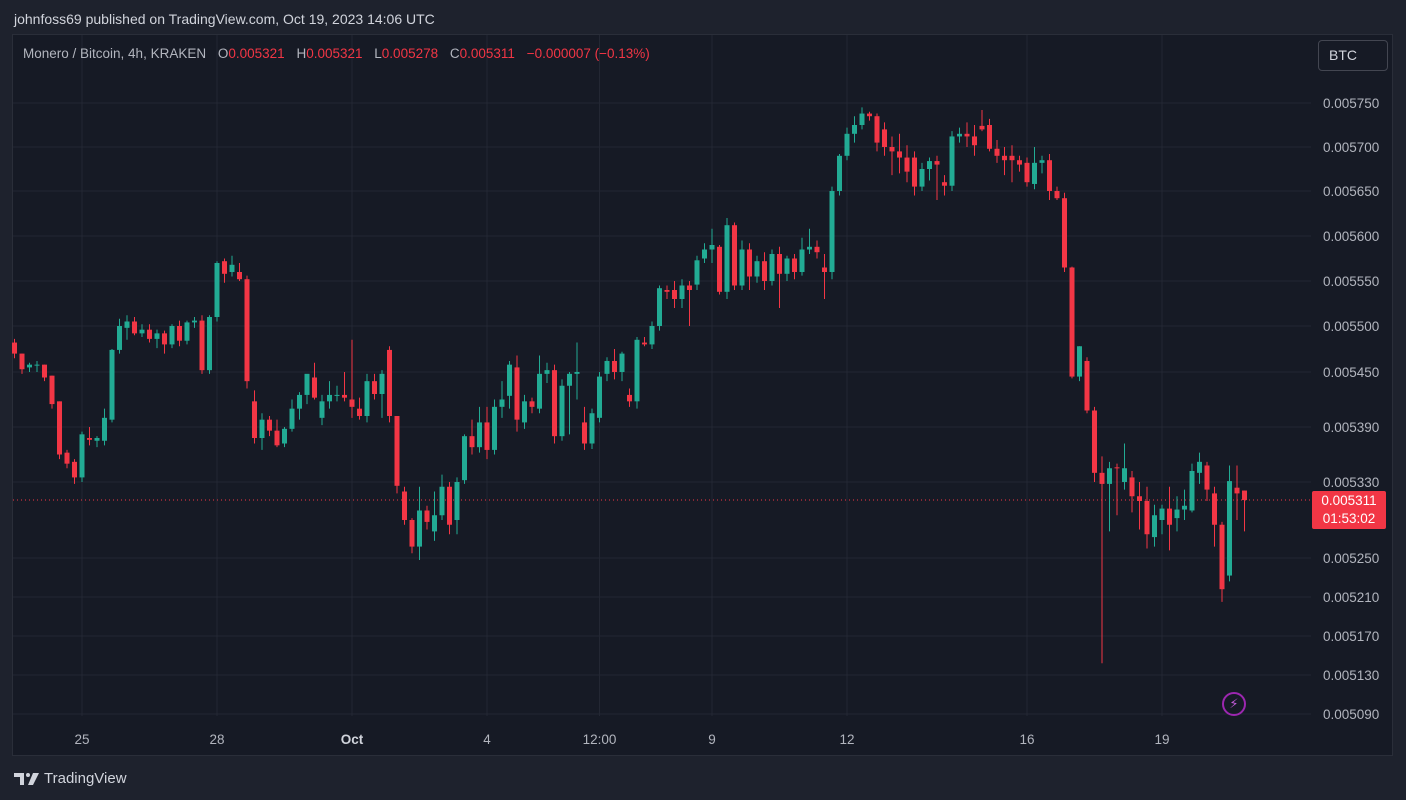 The height and width of the screenshot is (800, 1406). What do you see at coordinates (1234, 704) in the screenshot?
I see `lightning-icon: ⚡` at bounding box center [1234, 704].